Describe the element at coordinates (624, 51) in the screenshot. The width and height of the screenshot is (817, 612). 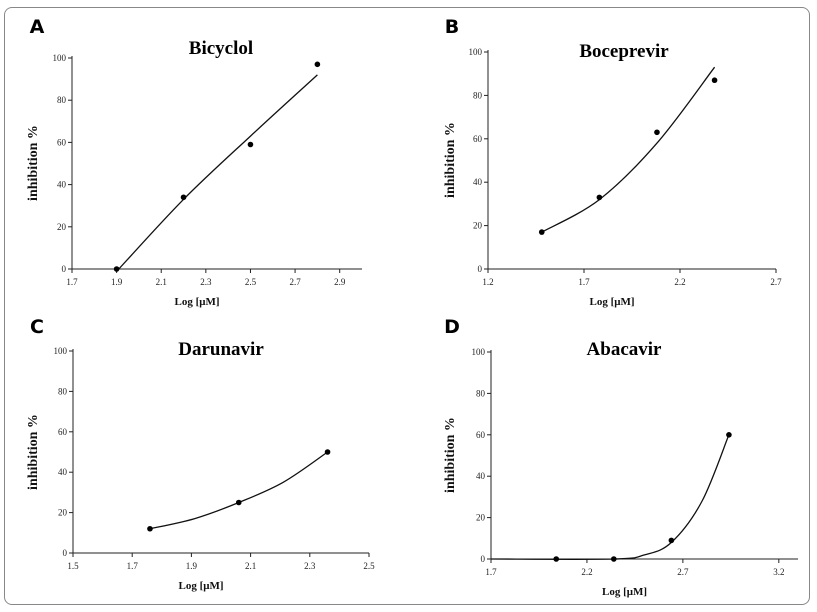
I see `chart-title-b: Boceprevir` at that location.